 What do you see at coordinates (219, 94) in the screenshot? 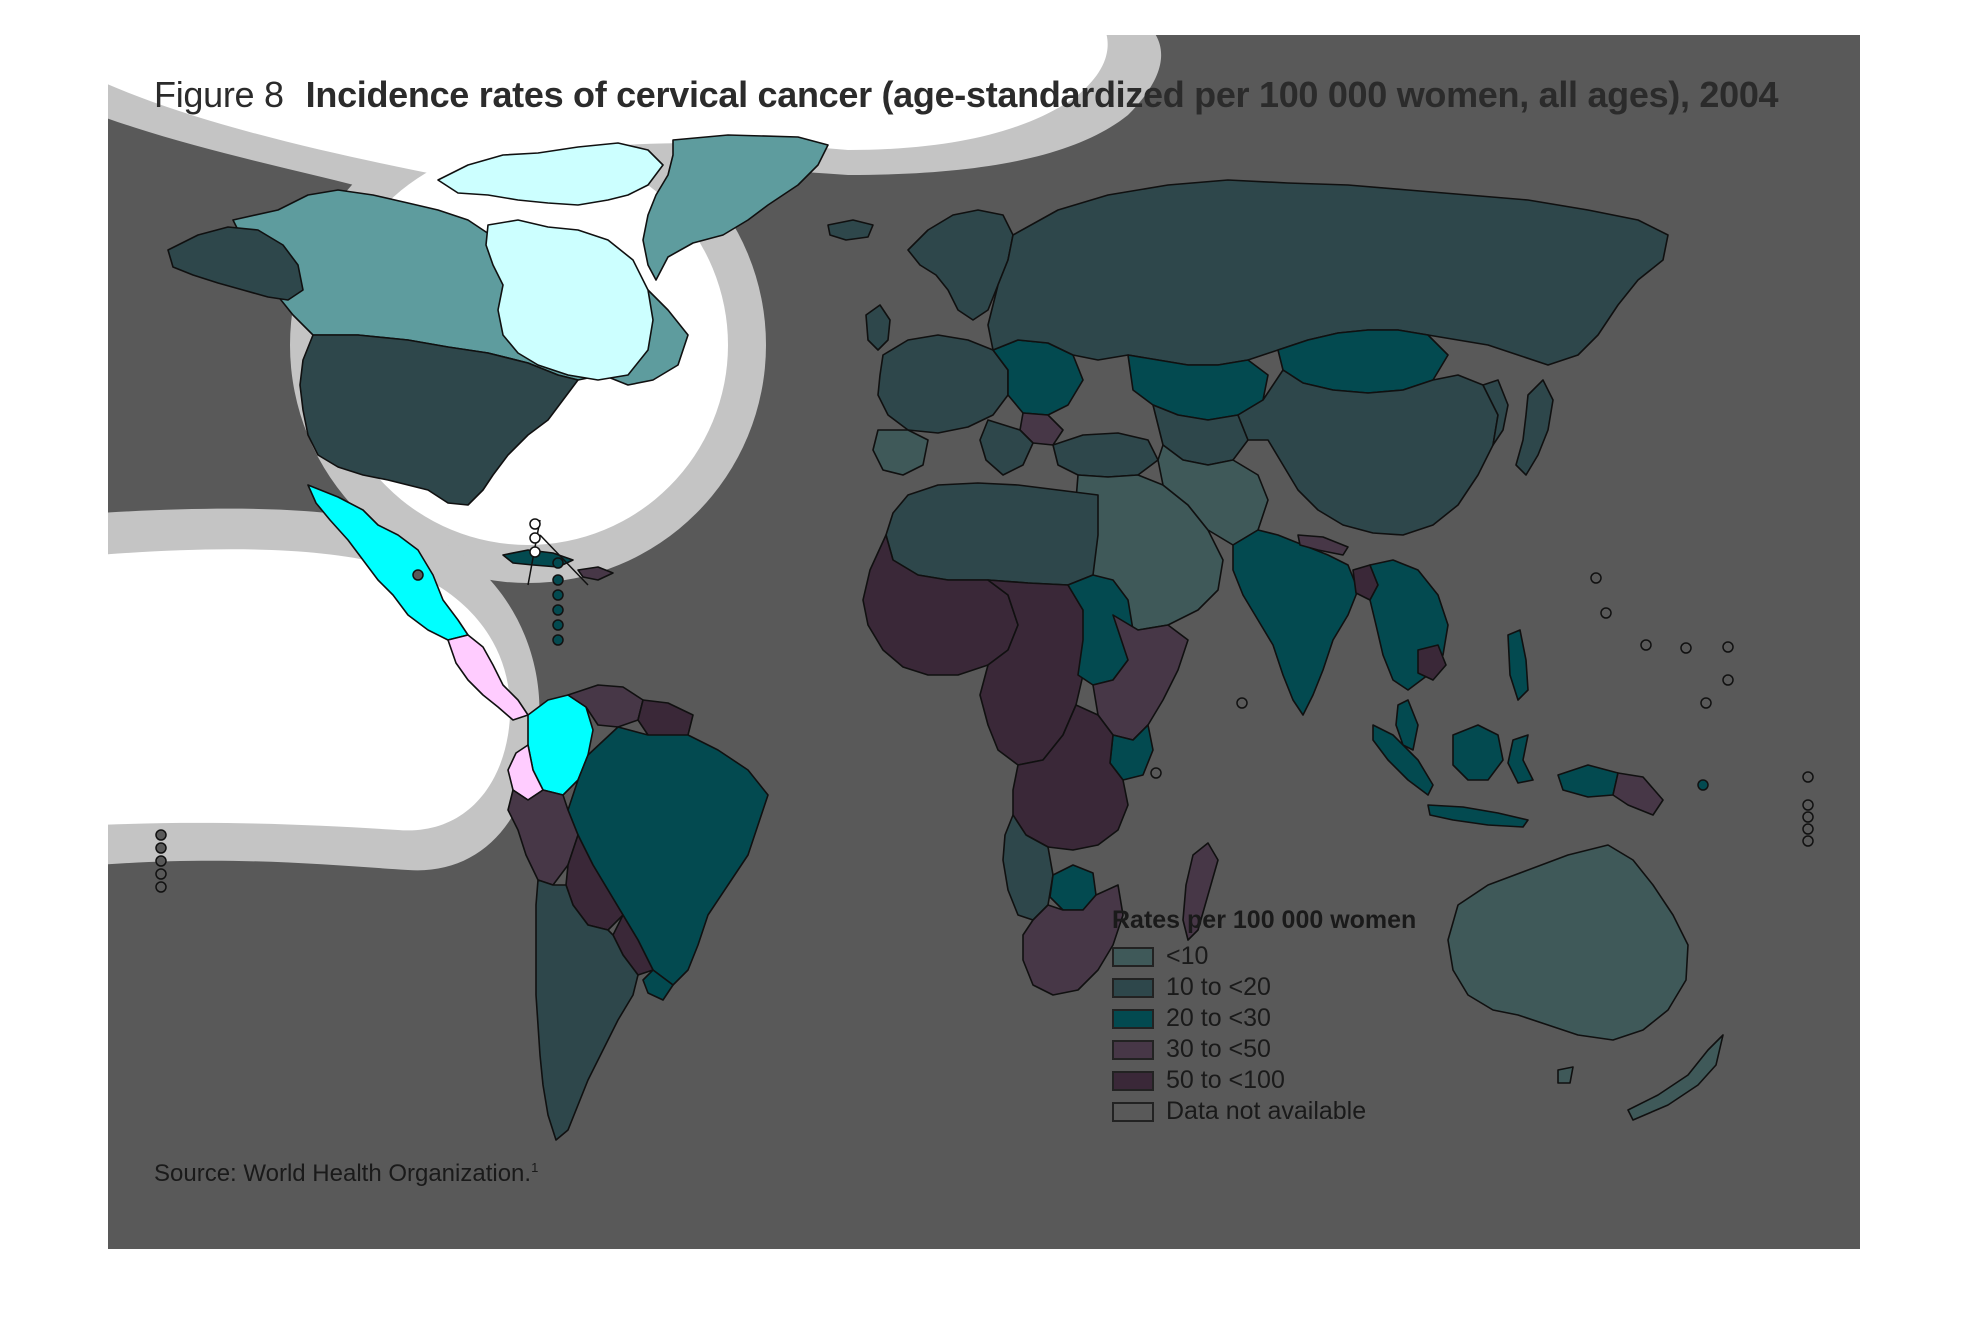
I see `figure-number: Figure 8` at bounding box center [219, 94].